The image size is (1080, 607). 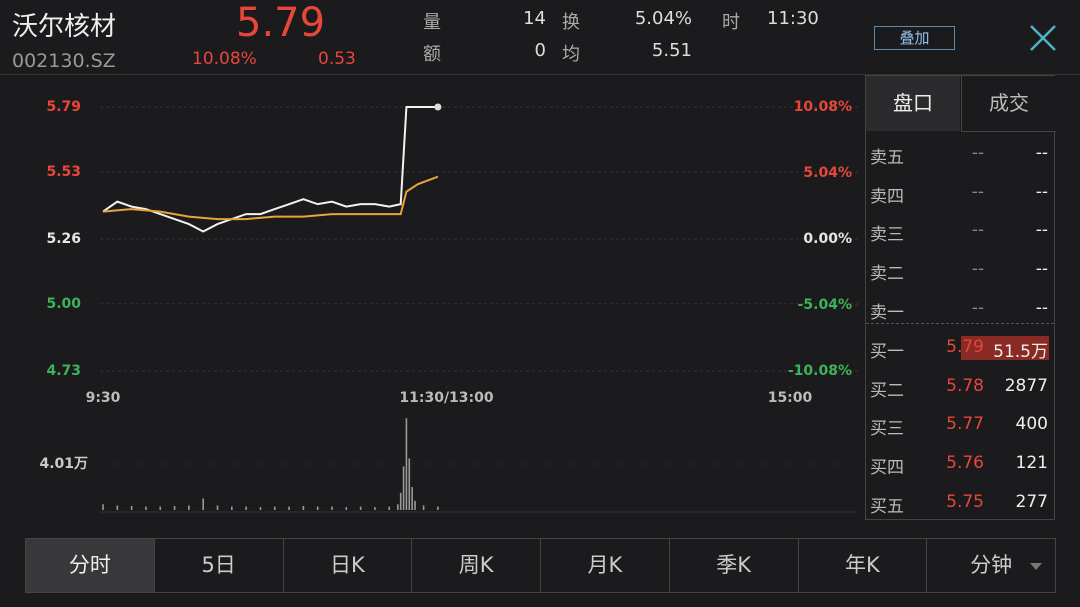 What do you see at coordinates (960, 269) in the screenshot?
I see `book-row: 卖二 -- --` at bounding box center [960, 269].